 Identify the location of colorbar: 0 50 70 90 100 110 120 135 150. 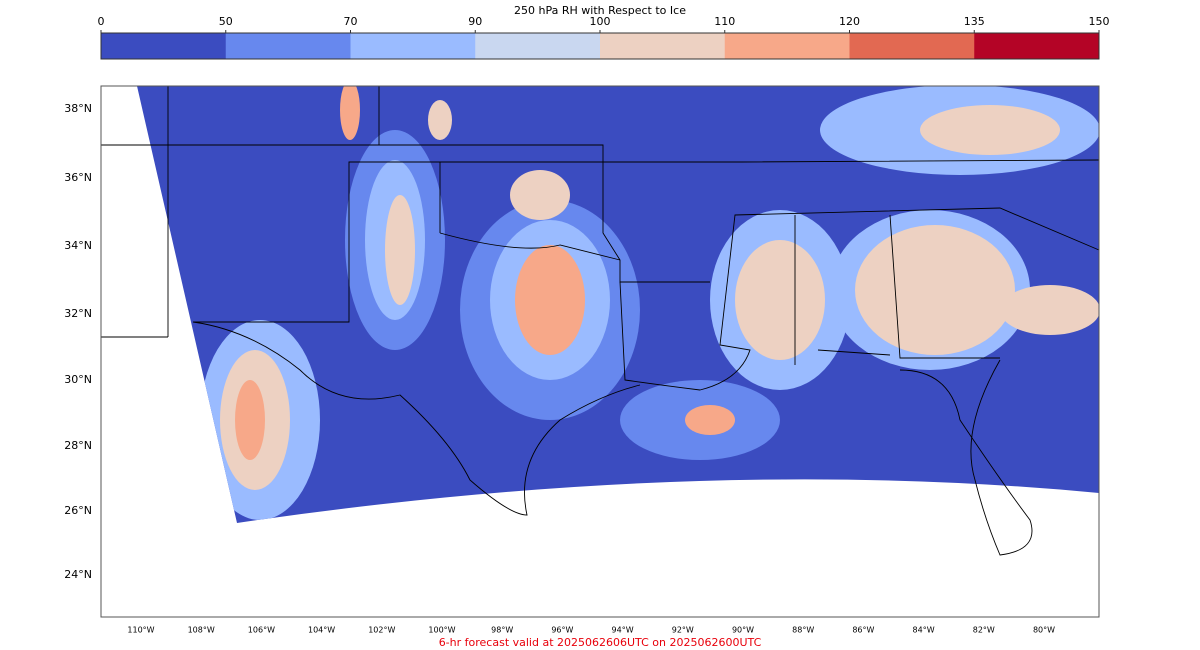
(604, 37).